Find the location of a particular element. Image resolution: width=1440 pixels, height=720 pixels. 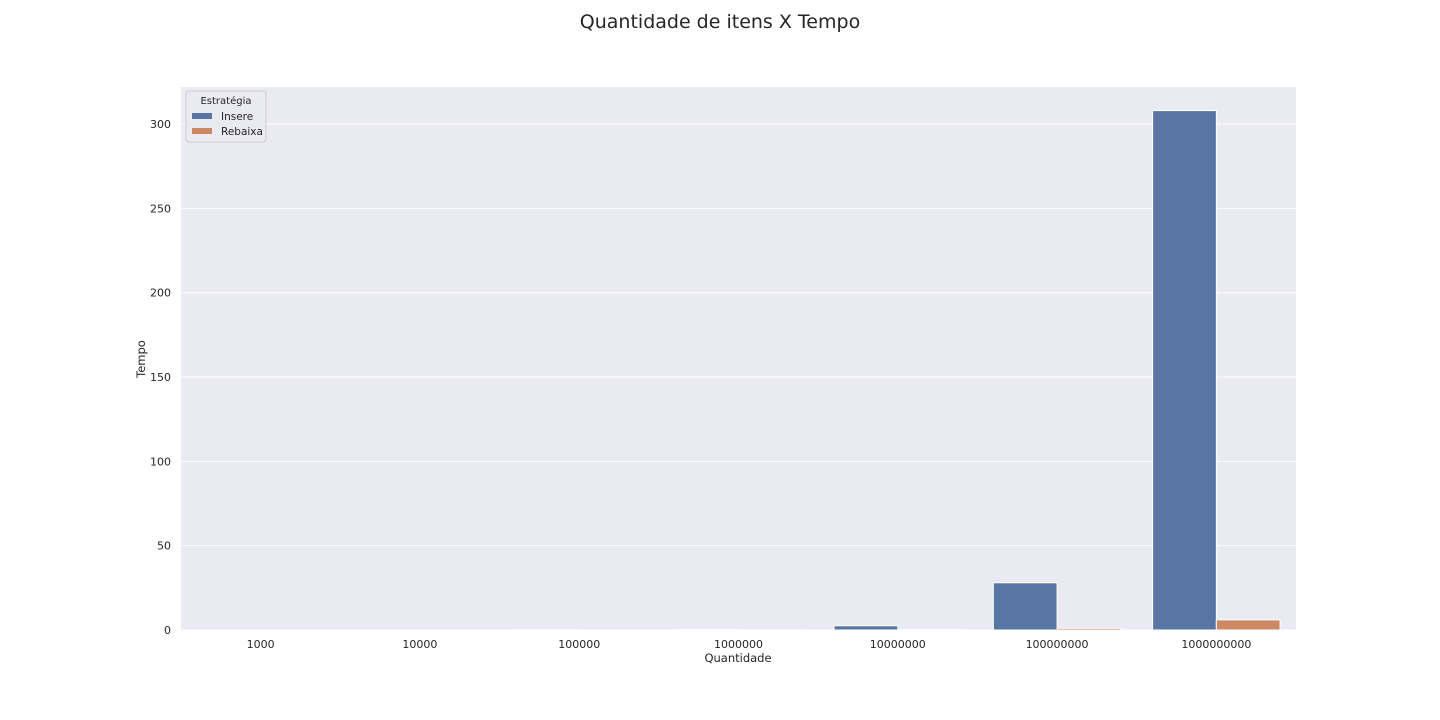

legend-swatch-insere is located at coordinates (202, 116).